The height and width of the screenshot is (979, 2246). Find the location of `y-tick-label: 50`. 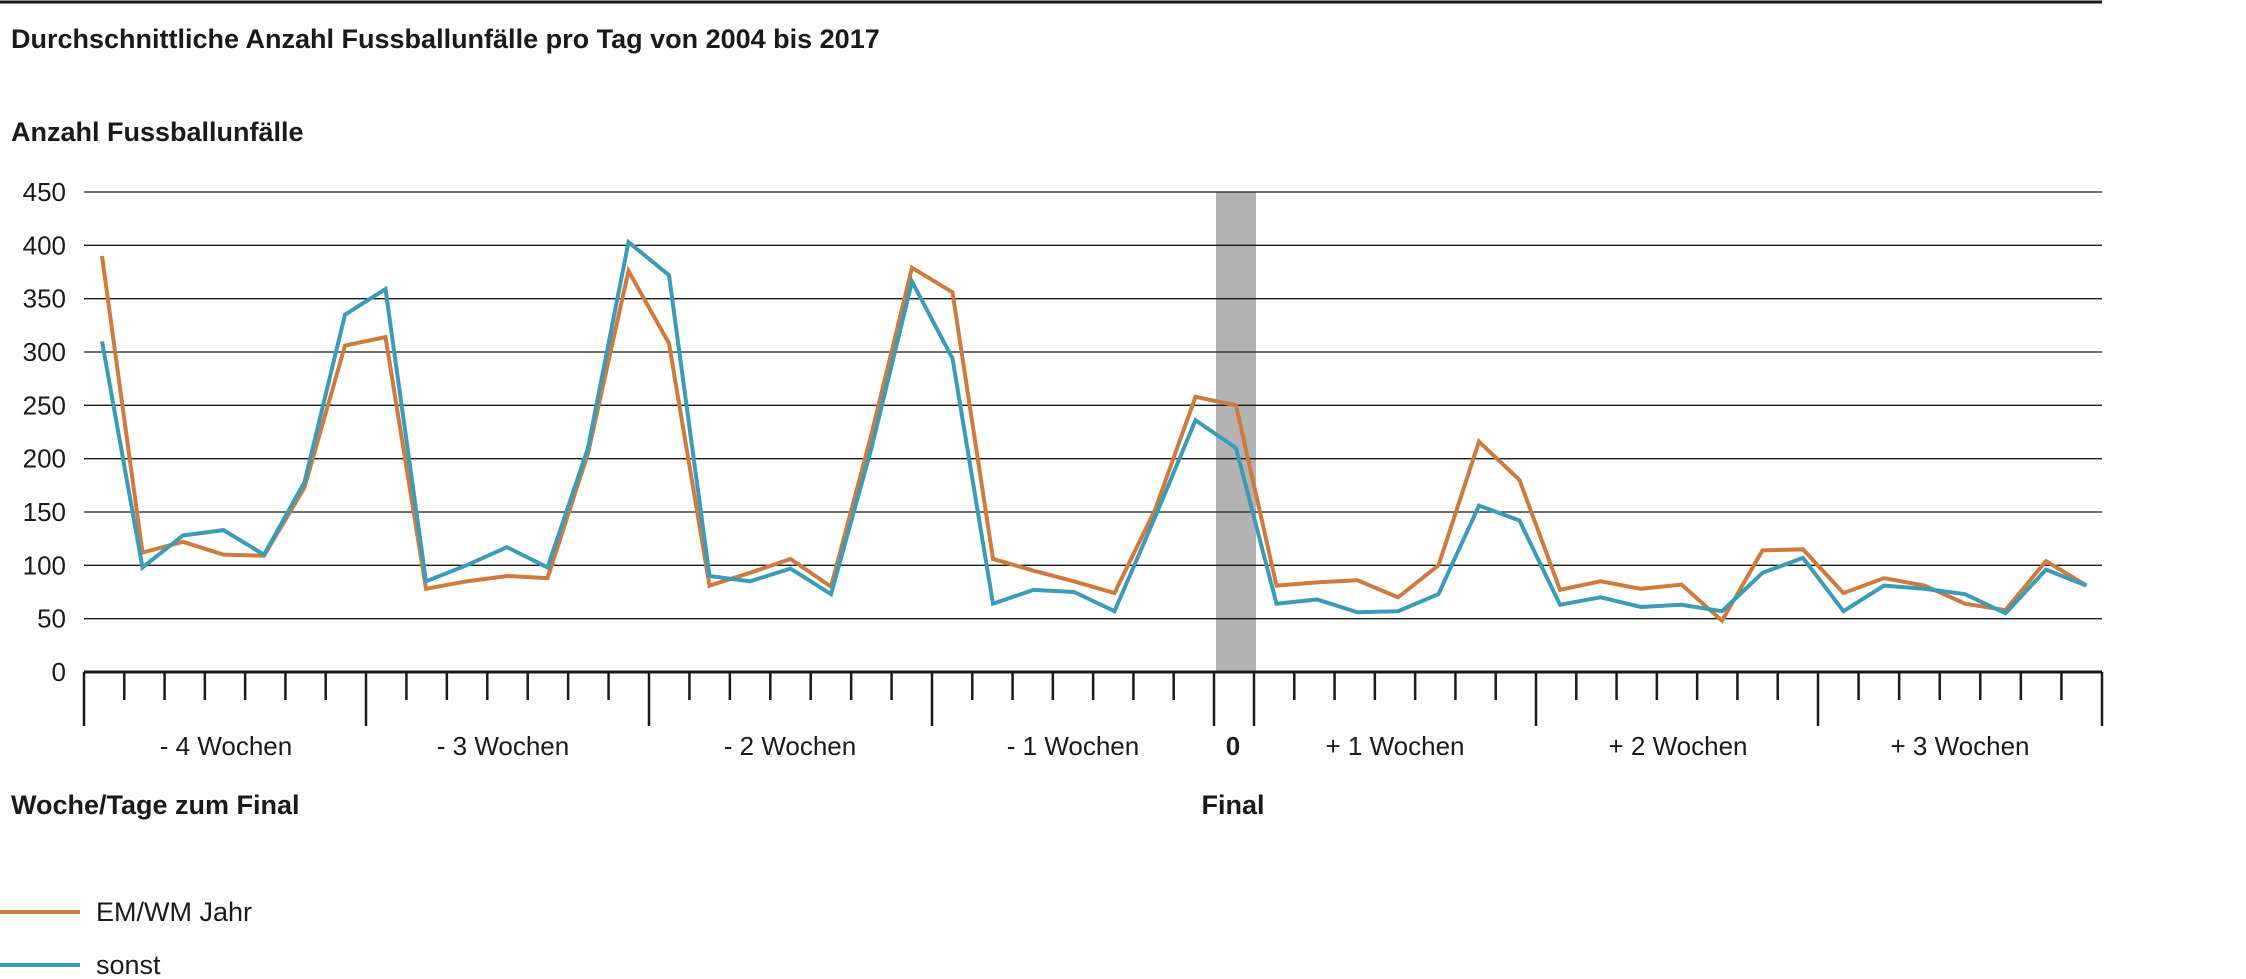

y-tick-label: 50 is located at coordinates (51, 619).